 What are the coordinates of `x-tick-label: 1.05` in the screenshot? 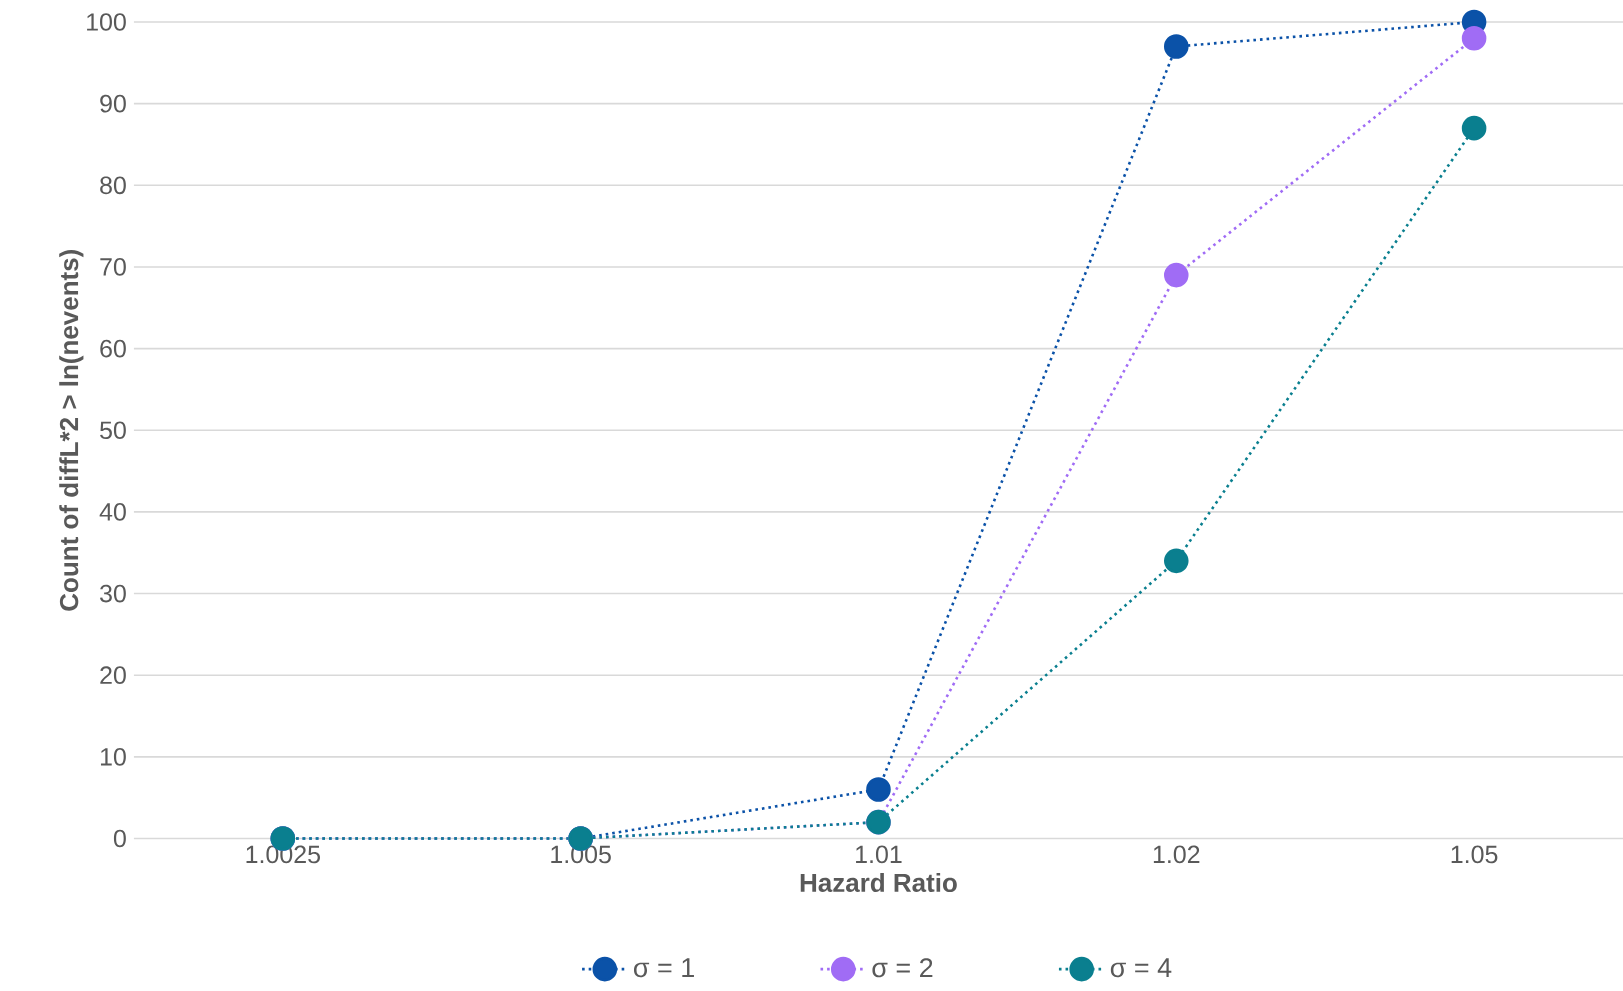 It's located at (1474, 854).